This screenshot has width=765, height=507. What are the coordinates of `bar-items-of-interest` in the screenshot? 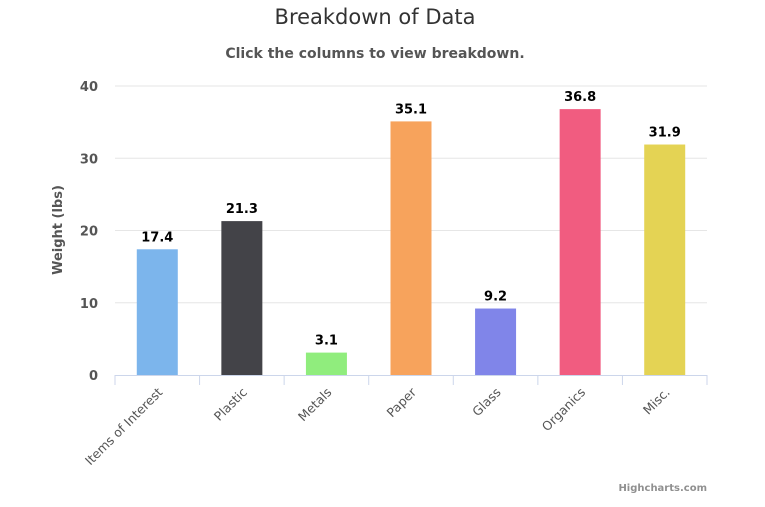 It's located at (157, 312).